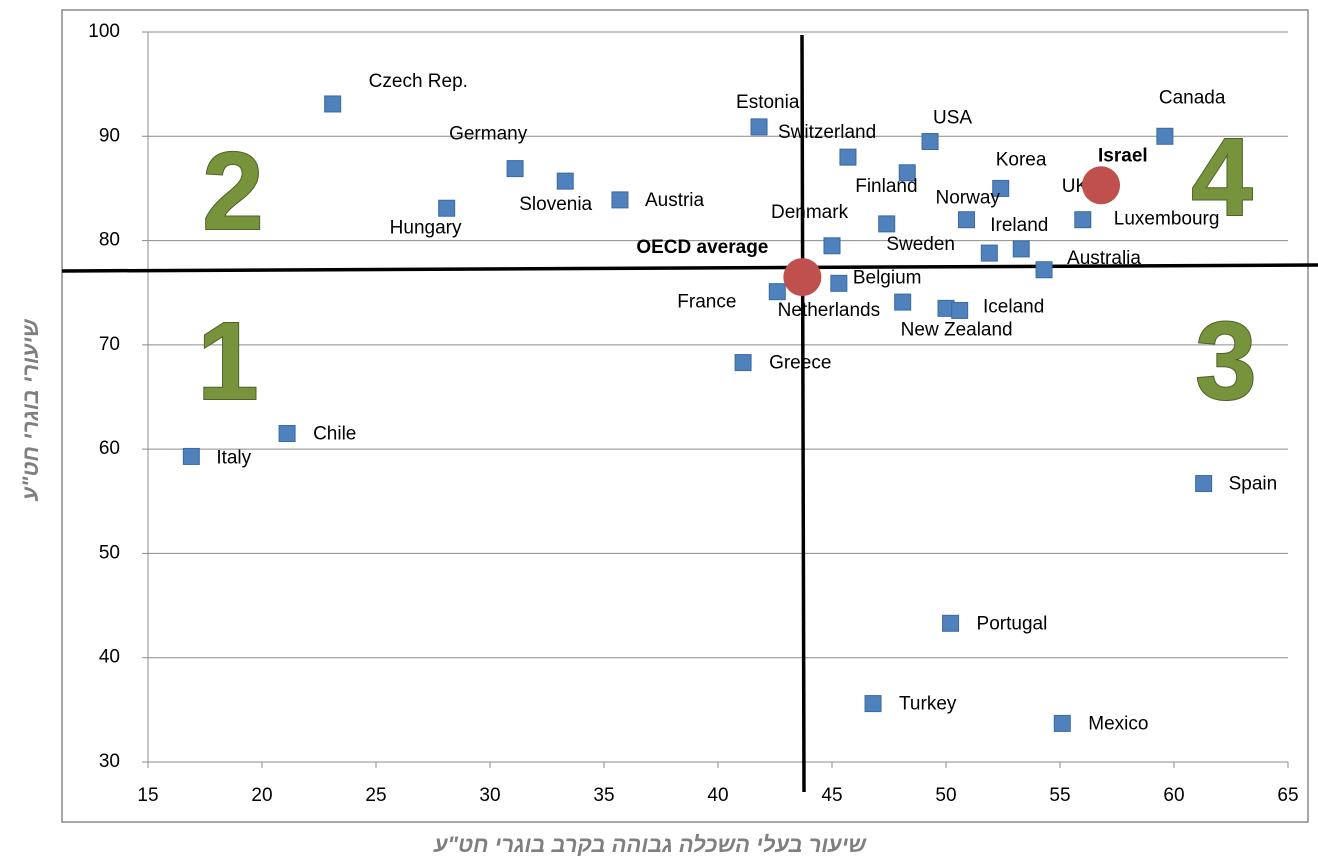 The height and width of the screenshot is (867, 1318). What do you see at coordinates (650, 844) in the screenshot?
I see `x-axis-title: שיעור בעלי השכלה גבוהה בקרב בוגרי חט"ע` at bounding box center [650, 844].